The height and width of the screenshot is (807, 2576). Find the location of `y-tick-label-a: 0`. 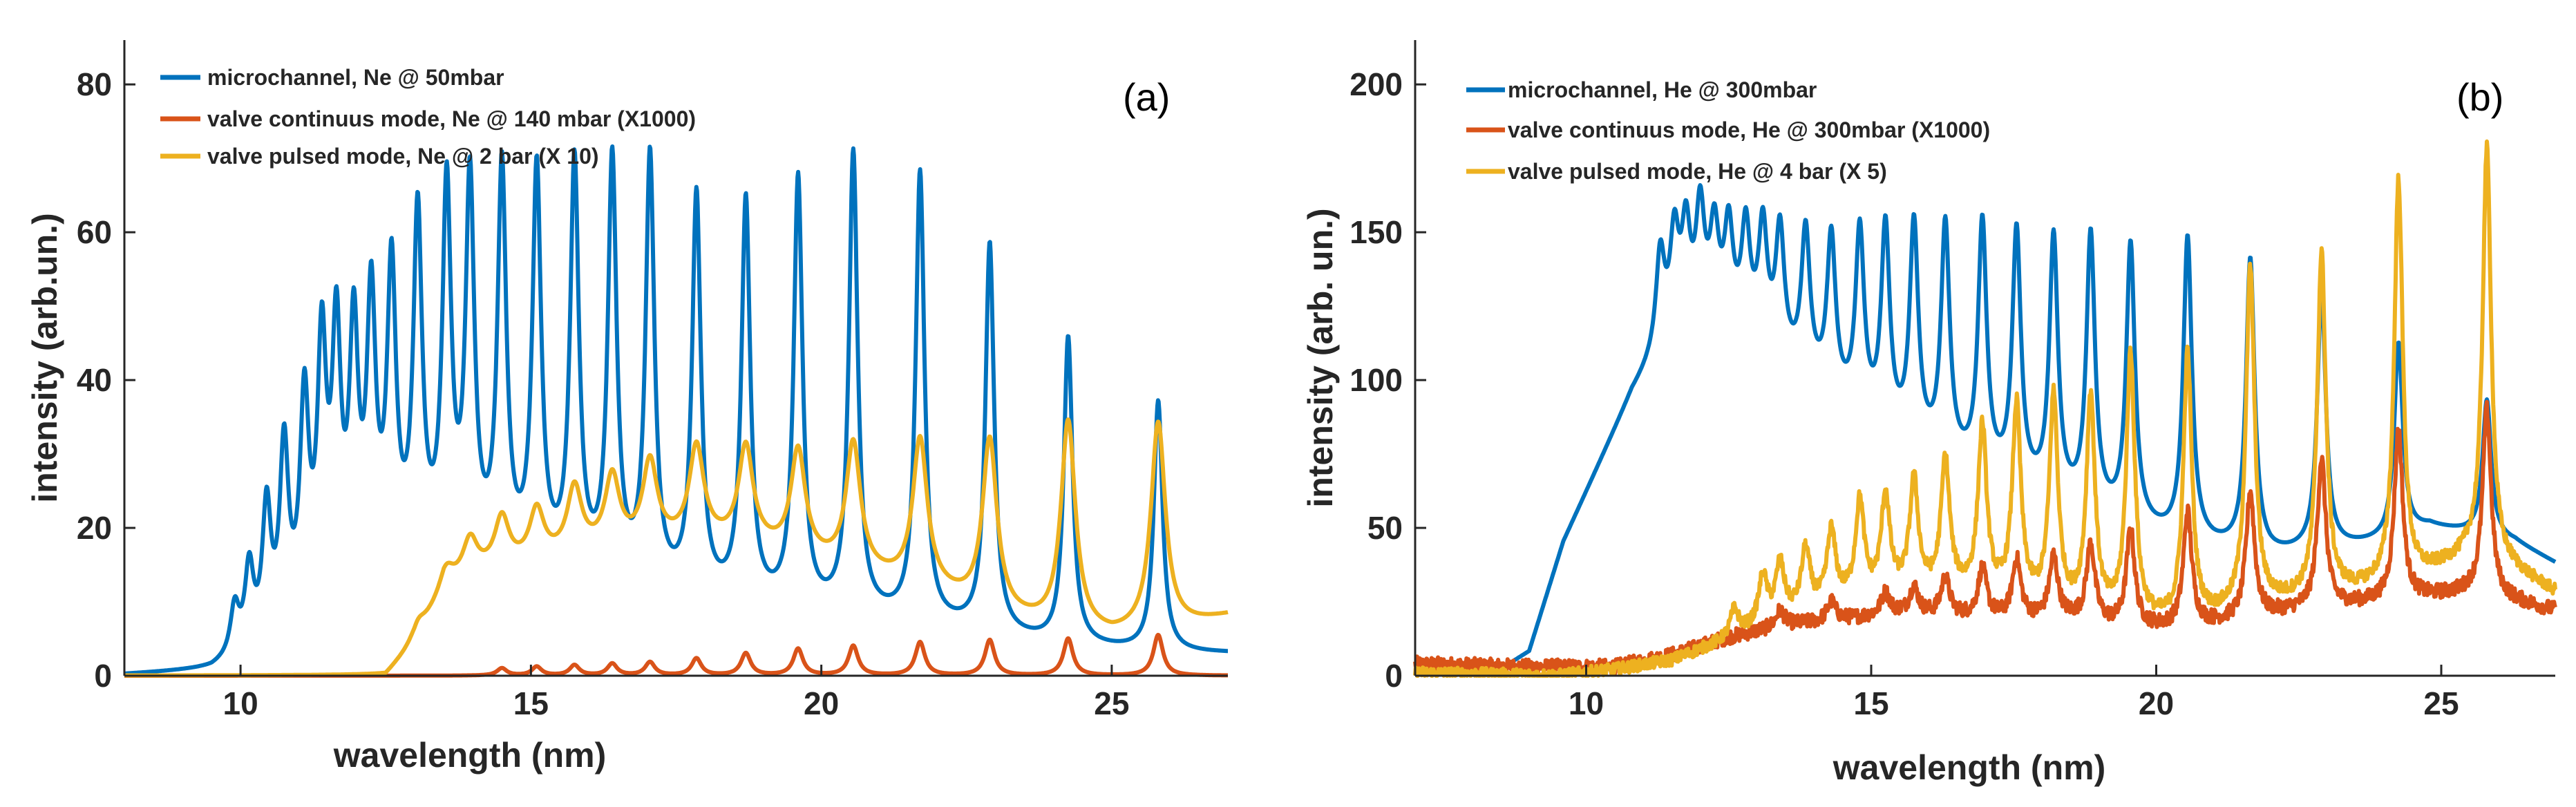

y-tick-label-a: 0 is located at coordinates (103, 676).